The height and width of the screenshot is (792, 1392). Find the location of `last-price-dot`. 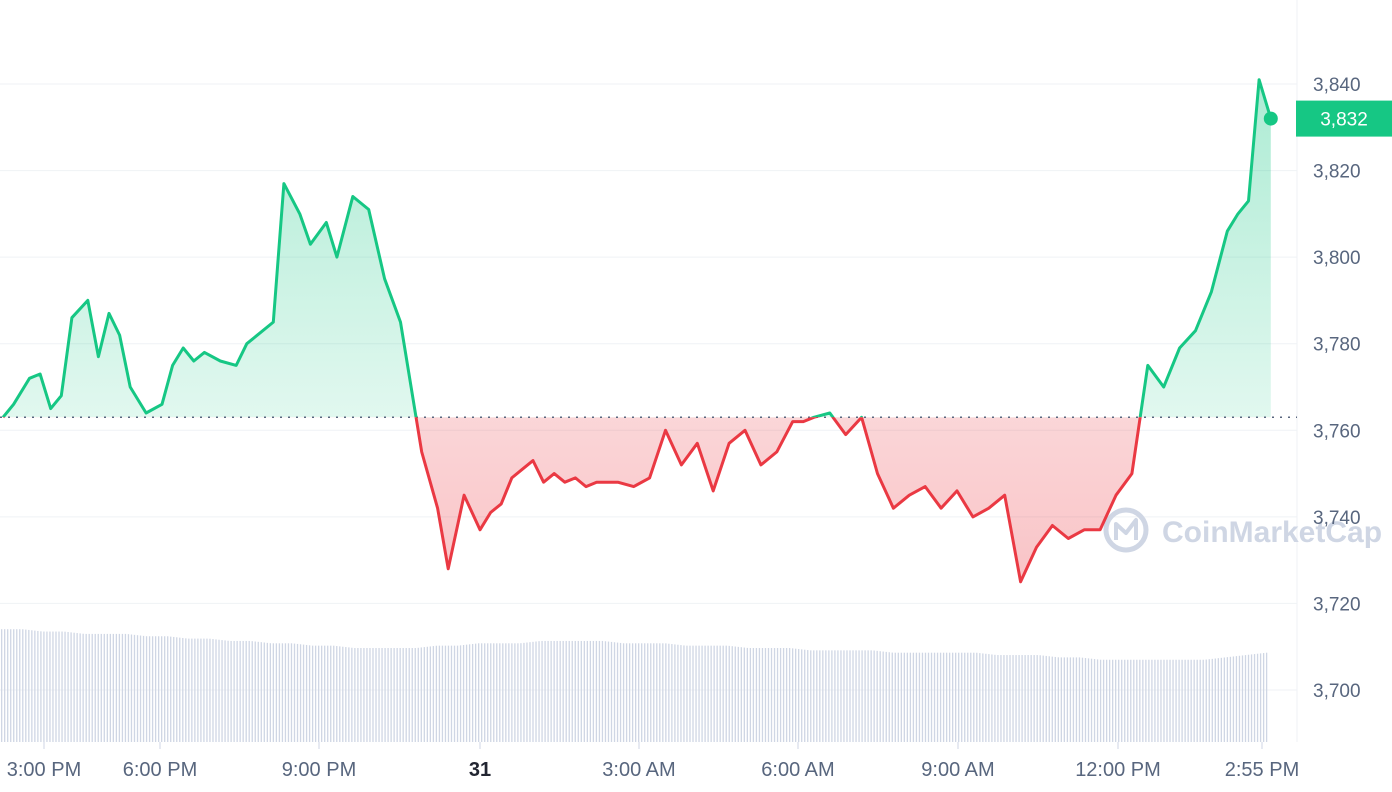

last-price-dot is located at coordinates (1270, 118).